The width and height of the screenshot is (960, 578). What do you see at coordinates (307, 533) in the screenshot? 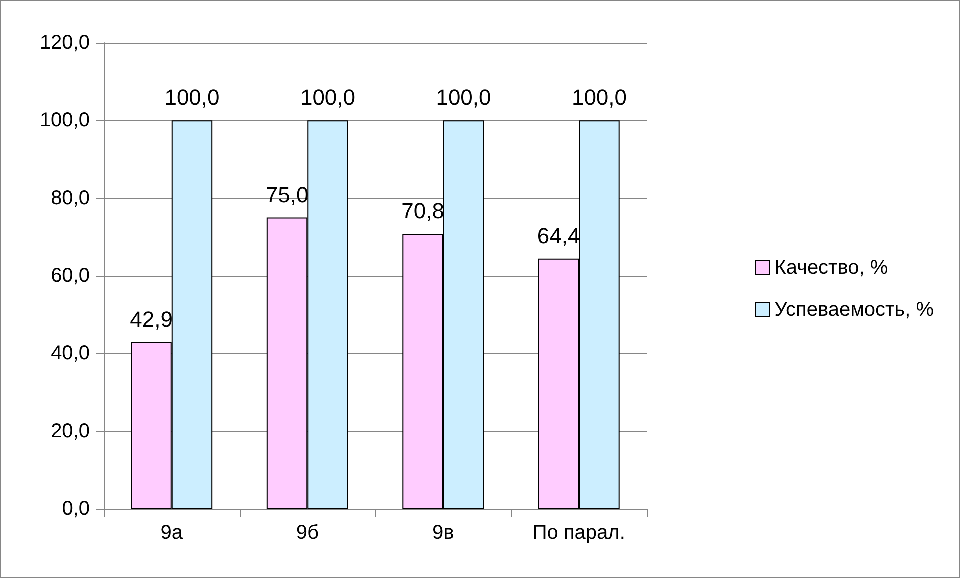
I see `x-tick-label: 9б` at bounding box center [307, 533].